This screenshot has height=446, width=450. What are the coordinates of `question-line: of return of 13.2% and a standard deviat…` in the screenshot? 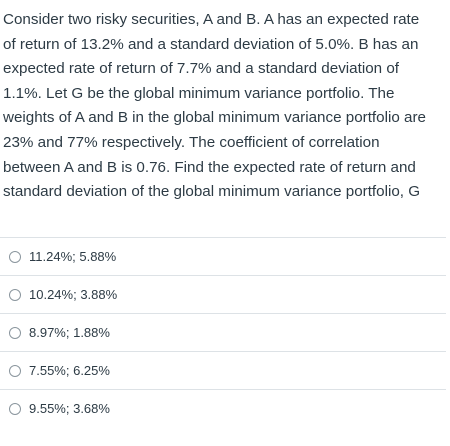 It's located at (211, 44).